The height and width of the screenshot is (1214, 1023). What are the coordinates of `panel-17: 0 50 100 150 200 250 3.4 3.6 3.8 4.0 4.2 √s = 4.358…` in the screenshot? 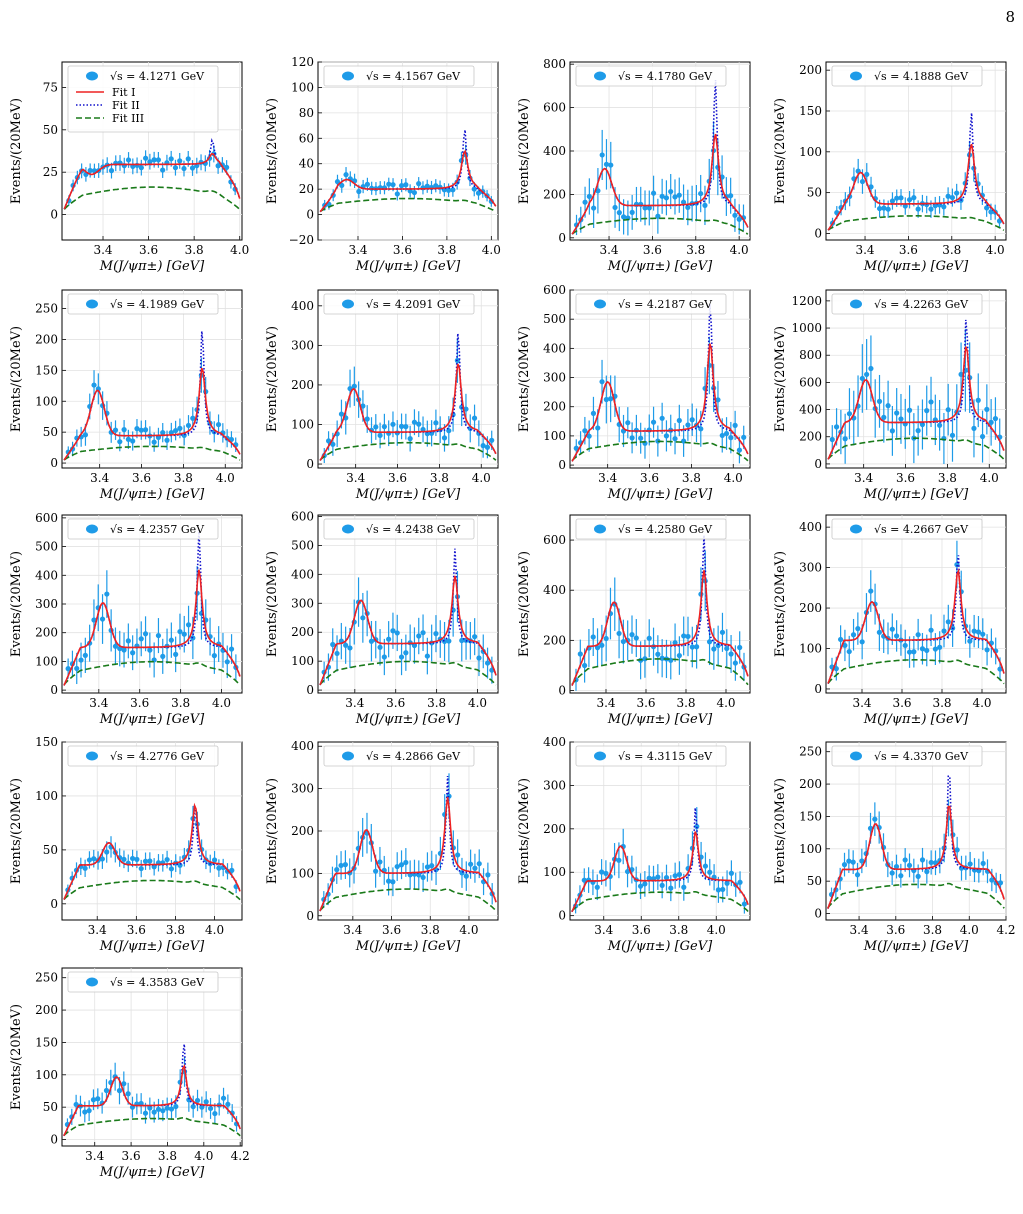 It's located at (129, 1073).